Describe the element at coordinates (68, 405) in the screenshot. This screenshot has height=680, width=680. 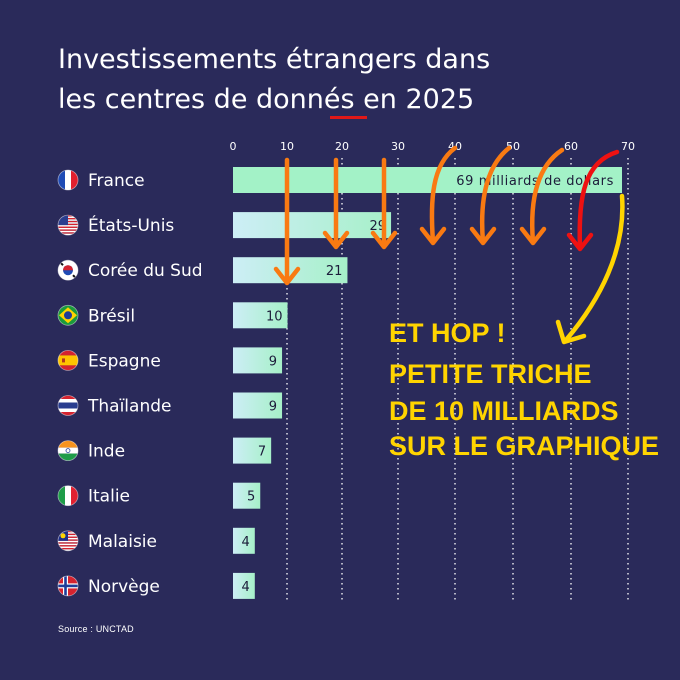
I see `flag-thailand-icon` at that location.